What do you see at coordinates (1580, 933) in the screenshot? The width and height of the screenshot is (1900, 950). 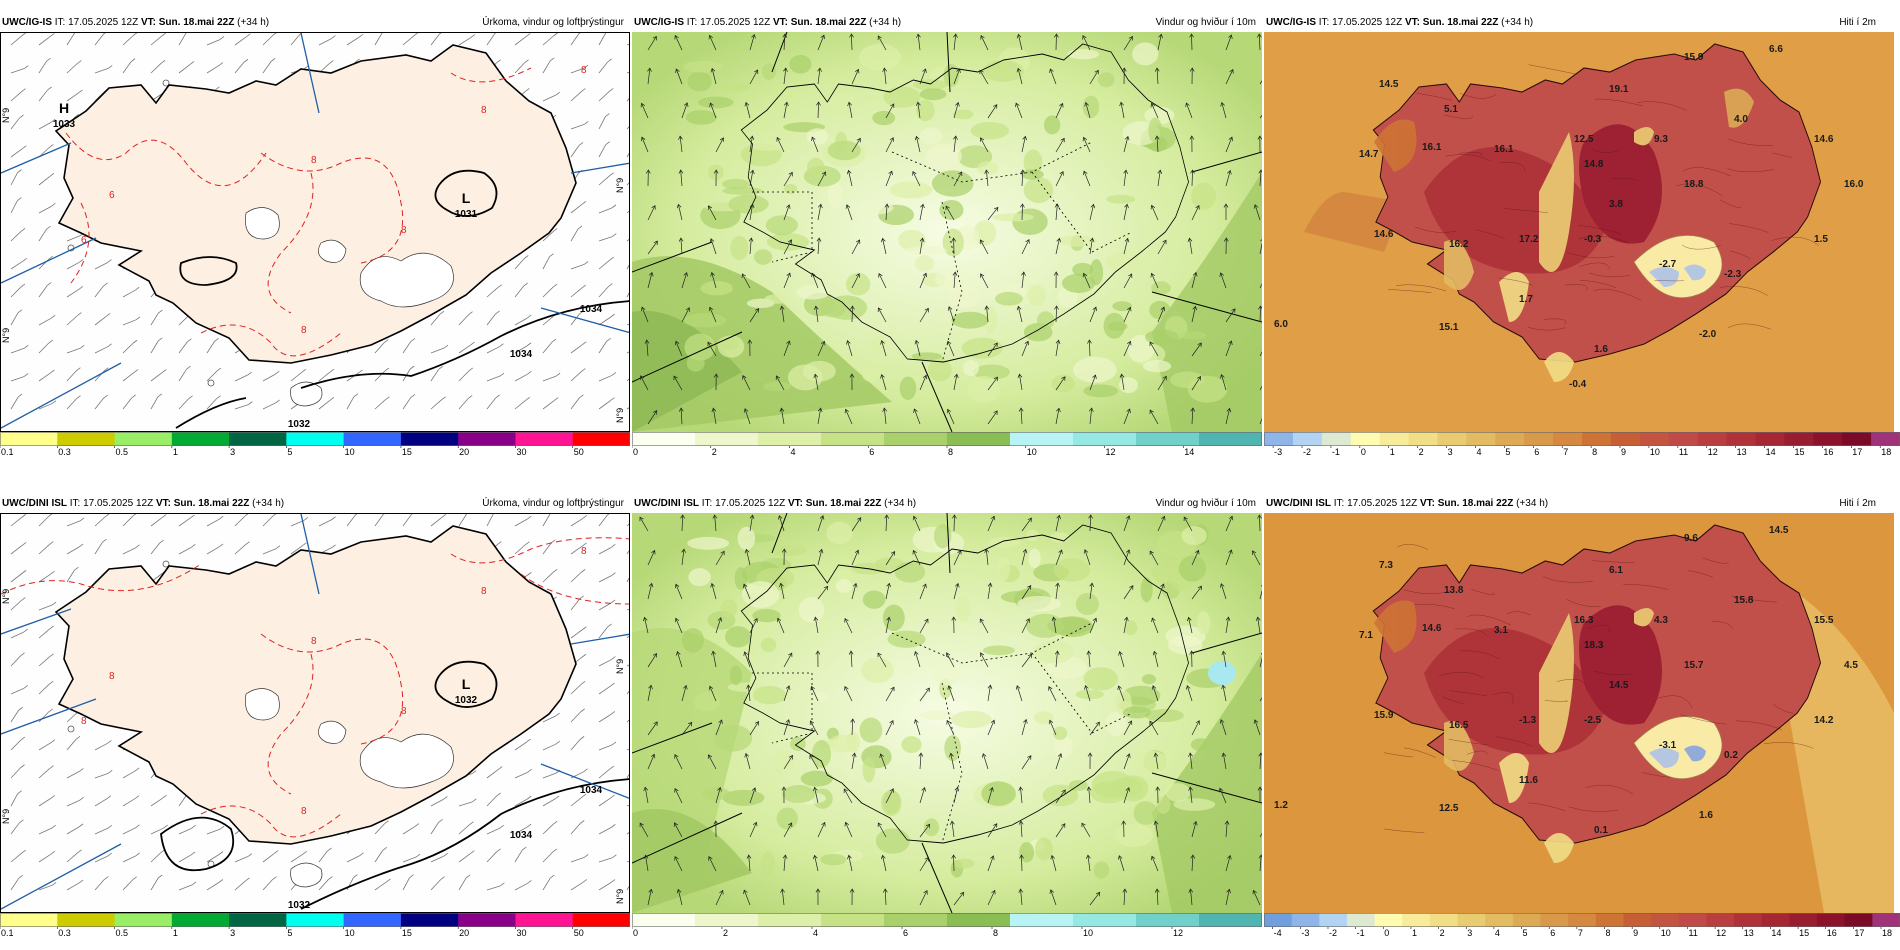 I see `colorbar-tick-label: 7` at bounding box center [1580, 933].